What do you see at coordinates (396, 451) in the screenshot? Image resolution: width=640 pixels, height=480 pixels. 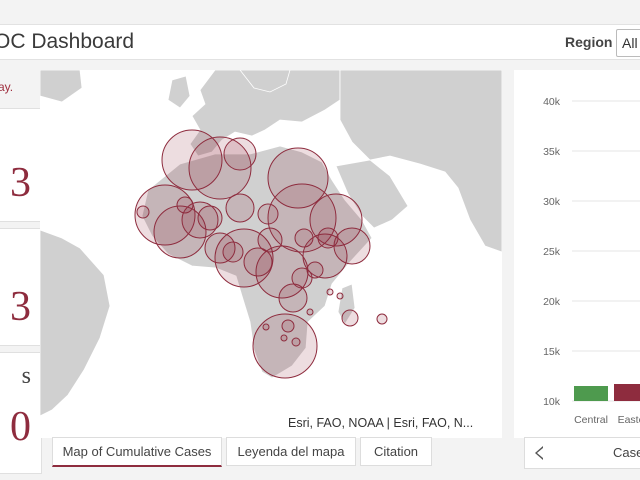 I see `tab-citation: Citation` at bounding box center [396, 451].